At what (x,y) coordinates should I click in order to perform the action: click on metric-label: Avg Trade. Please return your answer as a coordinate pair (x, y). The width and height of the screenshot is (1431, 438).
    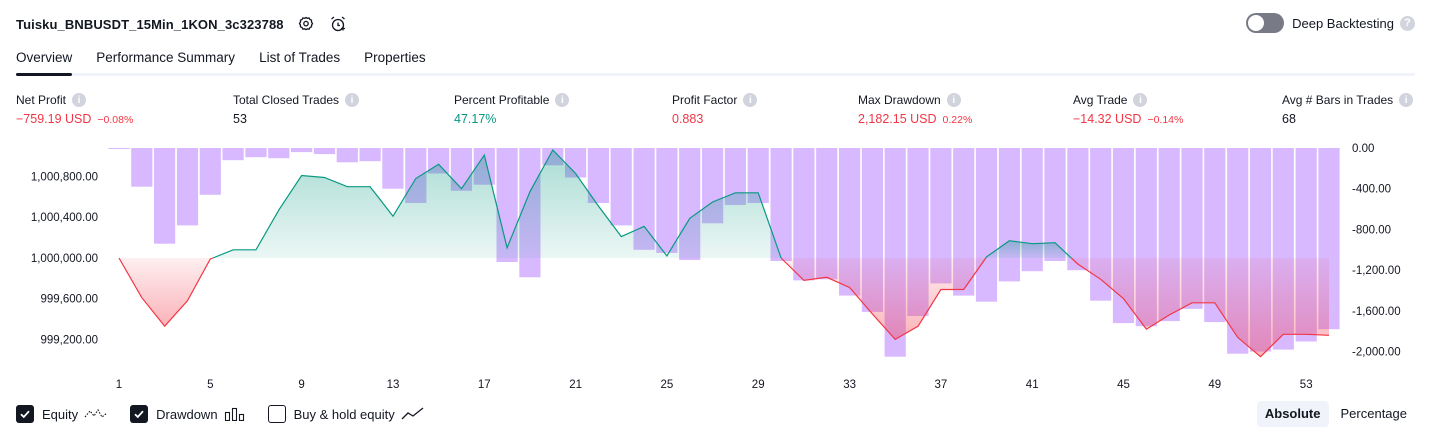
    Looking at the image, I should click on (1100, 100).